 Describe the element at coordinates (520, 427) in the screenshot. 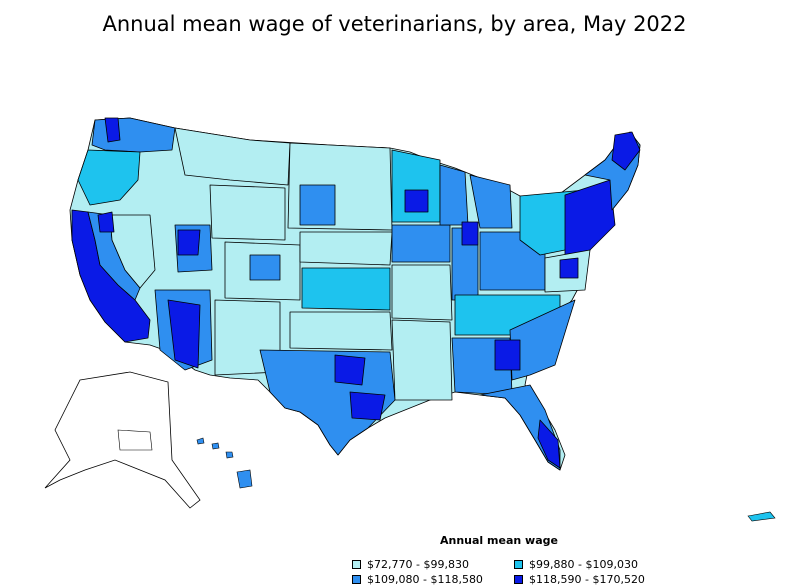

I see `florida-region` at that location.